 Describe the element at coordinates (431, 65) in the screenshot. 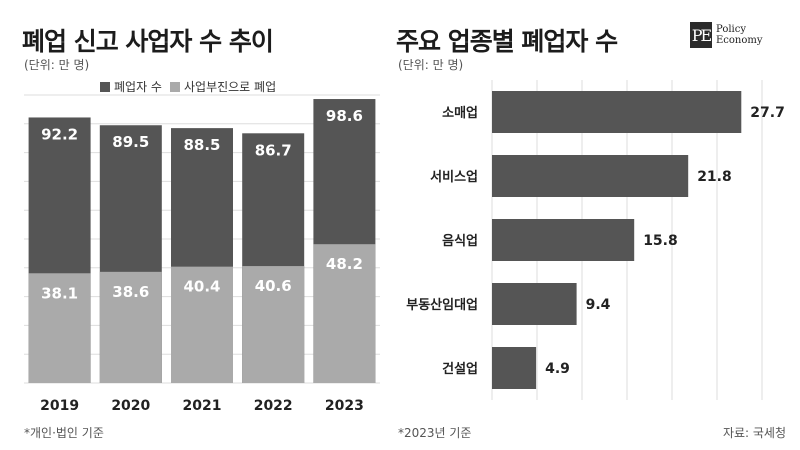

I see `right-chart-unit: (단위: 만 명)` at that location.